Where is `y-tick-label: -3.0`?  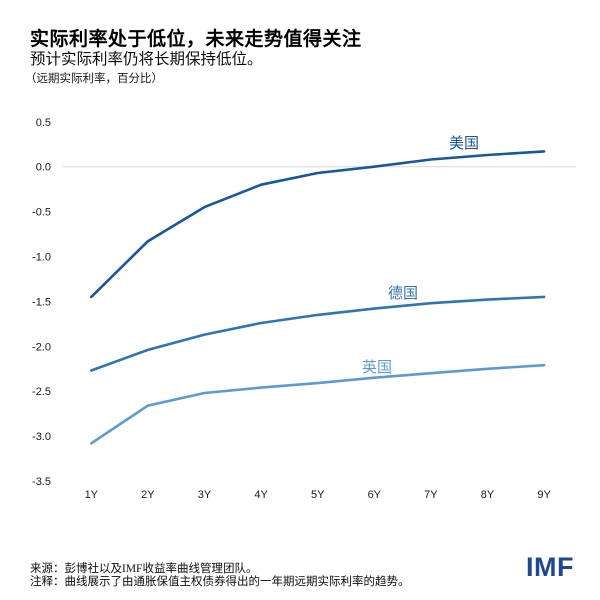 y-tick-label: -3.0 is located at coordinates (41, 437).